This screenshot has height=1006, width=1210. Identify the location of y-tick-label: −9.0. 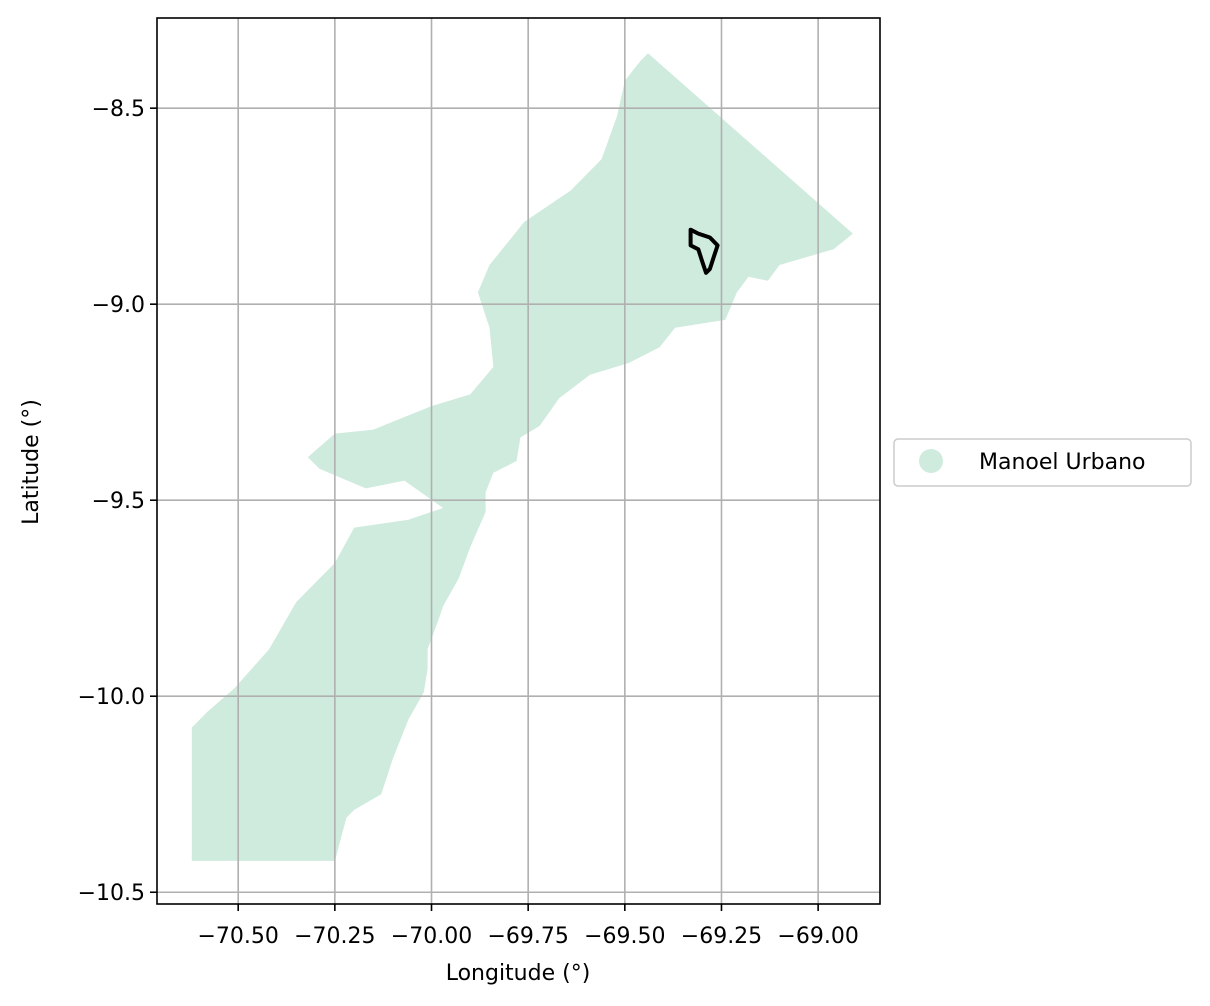
(118, 305).